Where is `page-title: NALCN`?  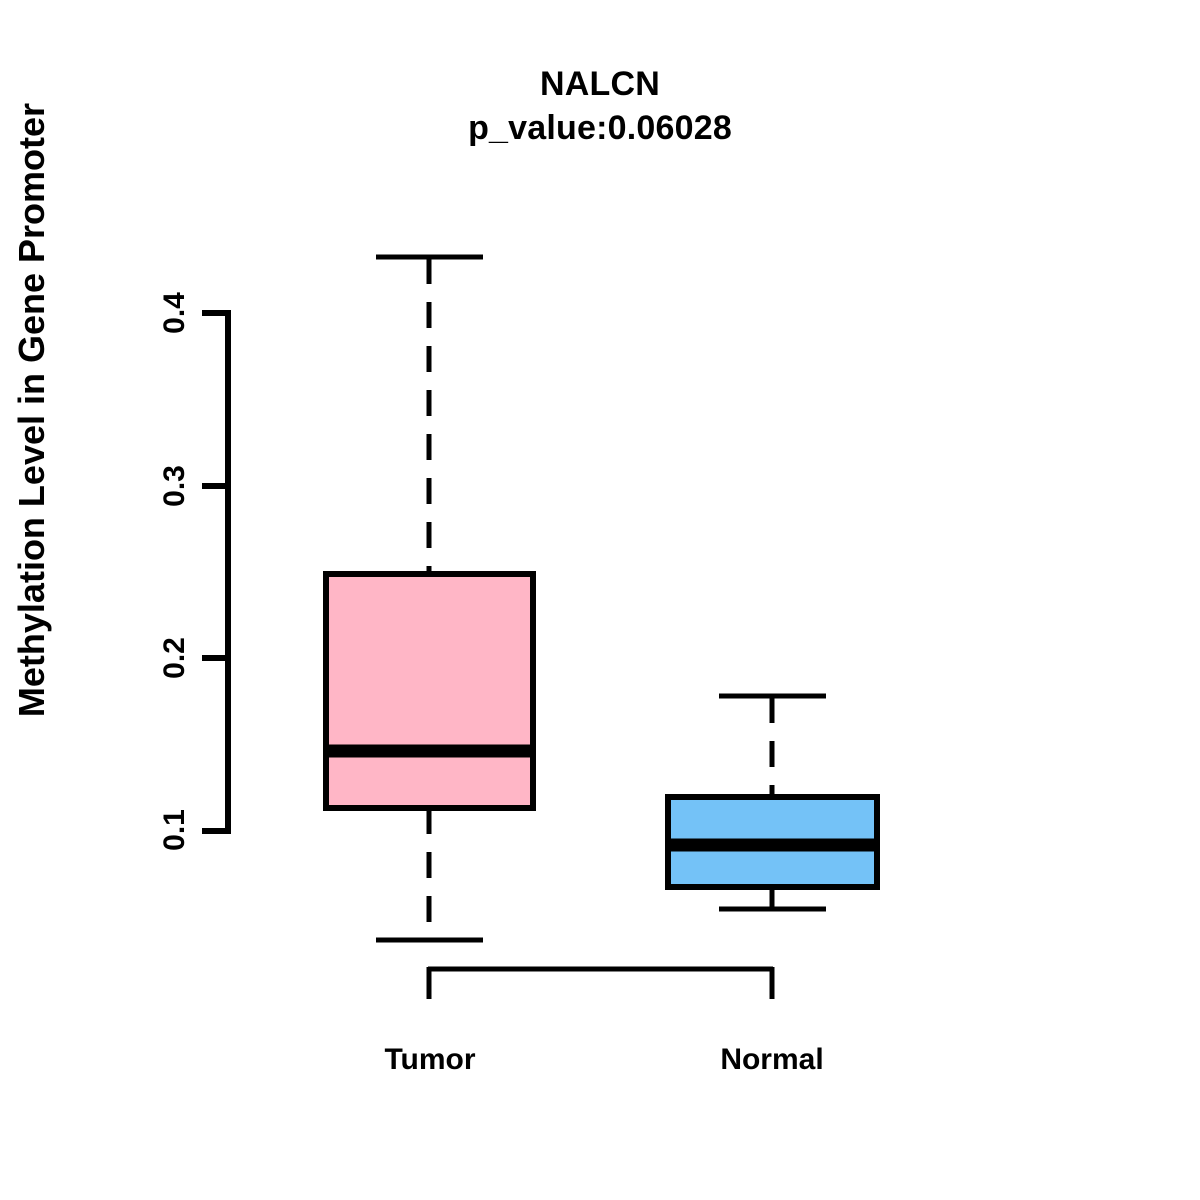
page-title: NALCN is located at coordinates (600, 84).